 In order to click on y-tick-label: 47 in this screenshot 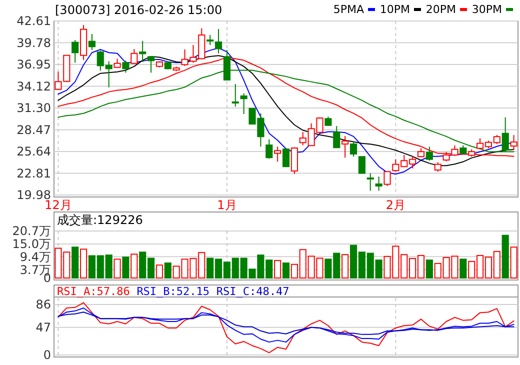, I will do `click(43, 327)`.